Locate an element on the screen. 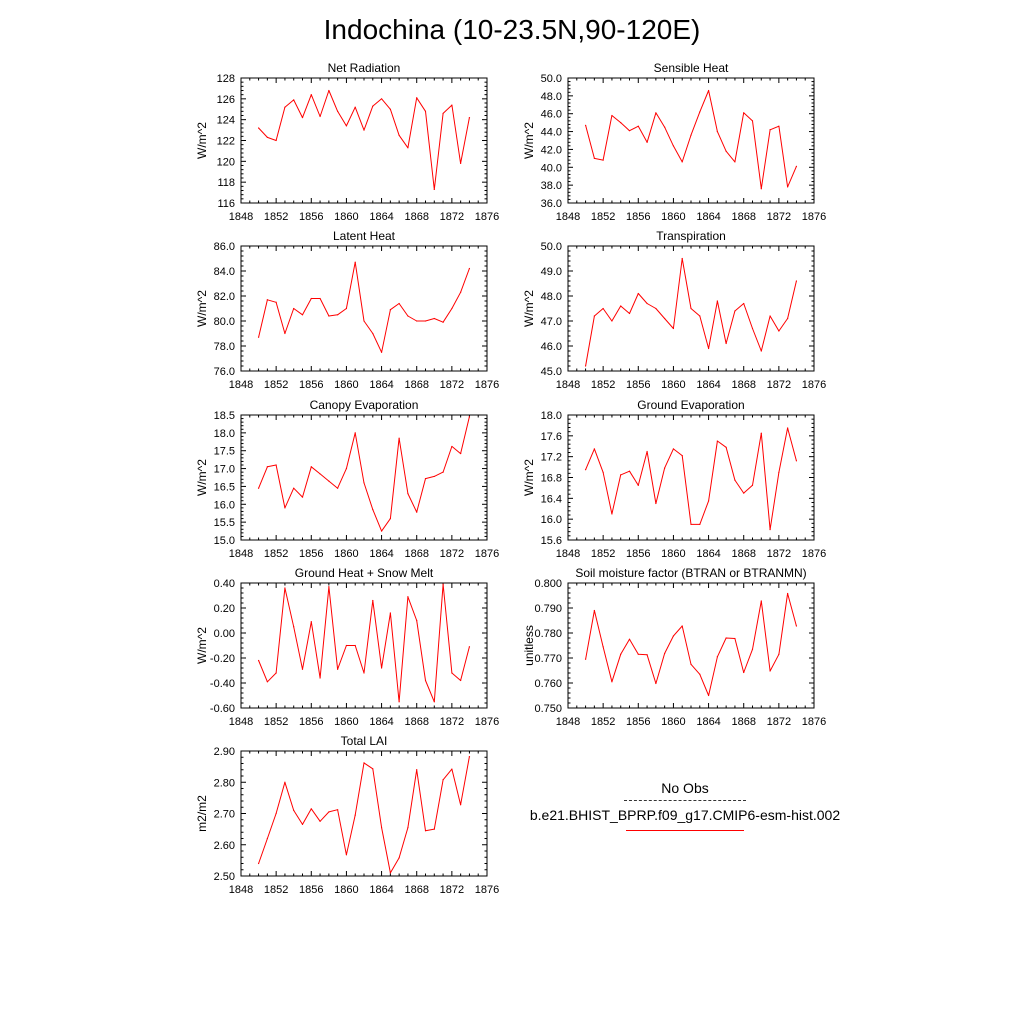 The width and height of the screenshot is (1024, 1024). x-tick-label: 1848 is located at coordinates (241, 890).